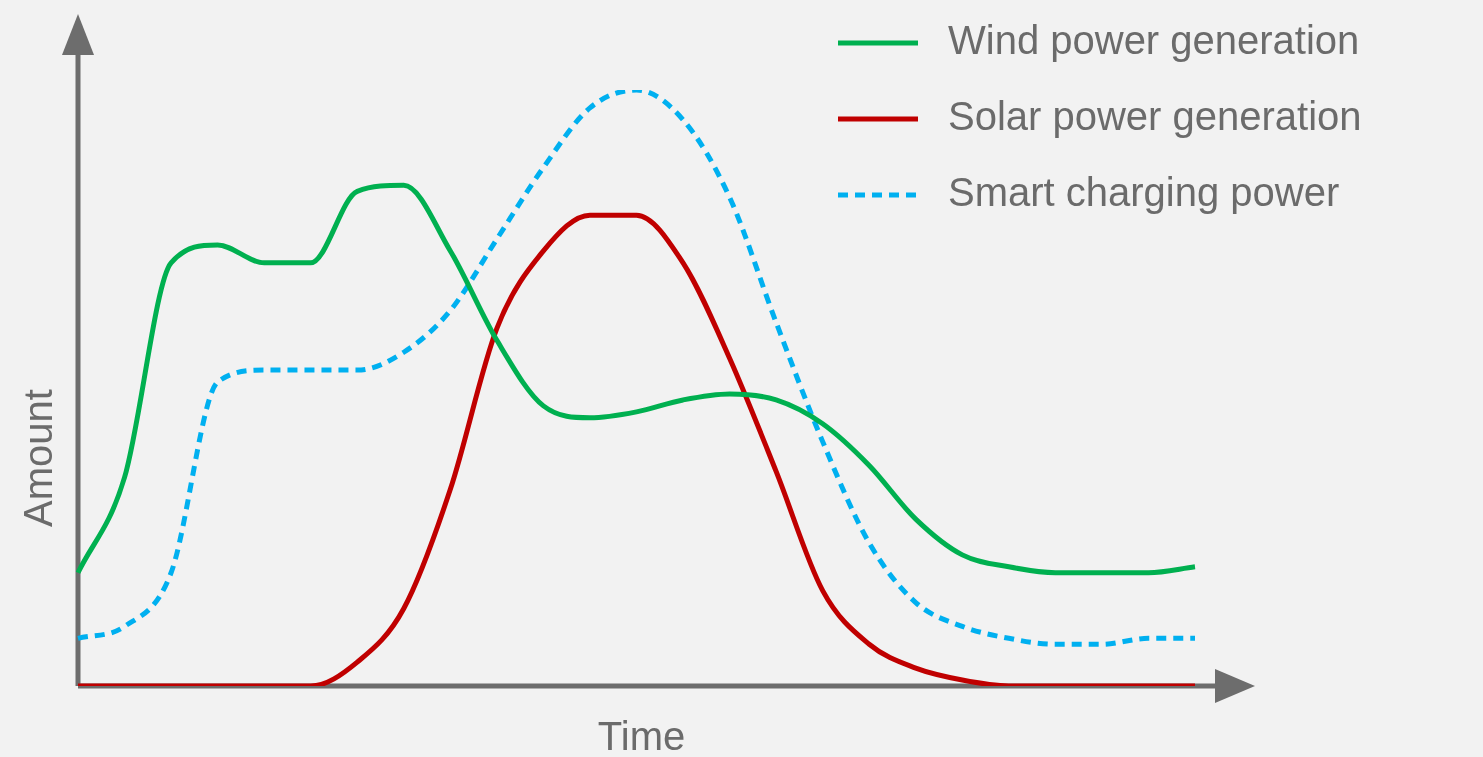 This screenshot has width=1483, height=757. I want to click on y-axis-title: Amount, so click(38, 458).